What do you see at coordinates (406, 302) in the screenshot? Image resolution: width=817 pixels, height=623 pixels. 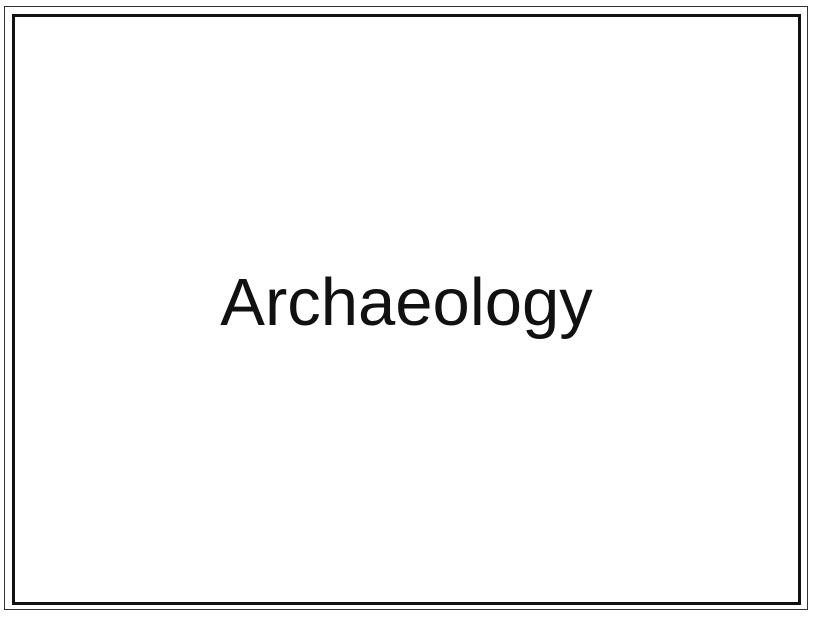 I see `card-title: Archaeology` at bounding box center [406, 302].